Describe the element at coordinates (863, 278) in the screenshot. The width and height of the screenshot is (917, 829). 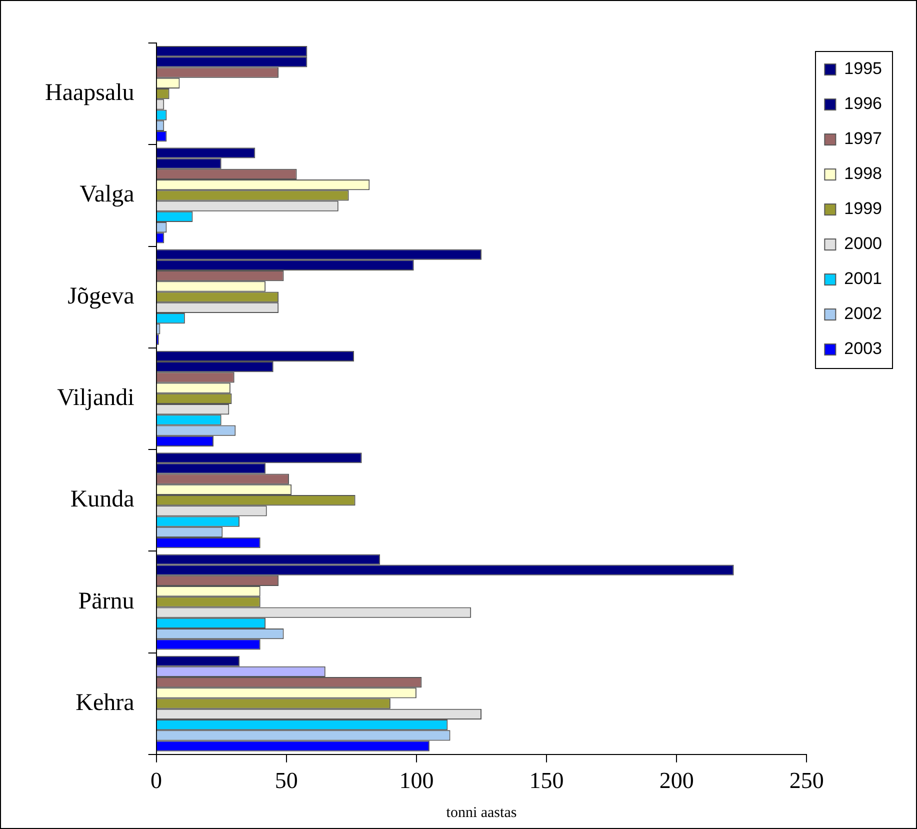
I see `legend-label: 2001` at that location.